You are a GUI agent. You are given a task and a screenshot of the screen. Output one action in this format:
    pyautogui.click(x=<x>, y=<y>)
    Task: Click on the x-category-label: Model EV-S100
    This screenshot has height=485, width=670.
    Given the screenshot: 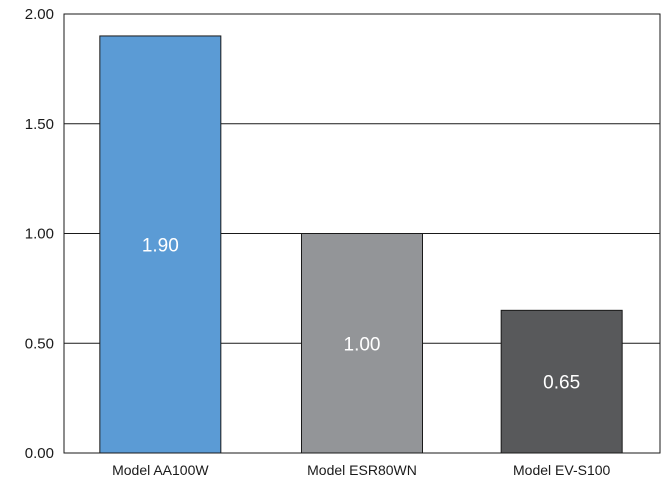 What is the action you would take?
    pyautogui.click(x=561, y=470)
    